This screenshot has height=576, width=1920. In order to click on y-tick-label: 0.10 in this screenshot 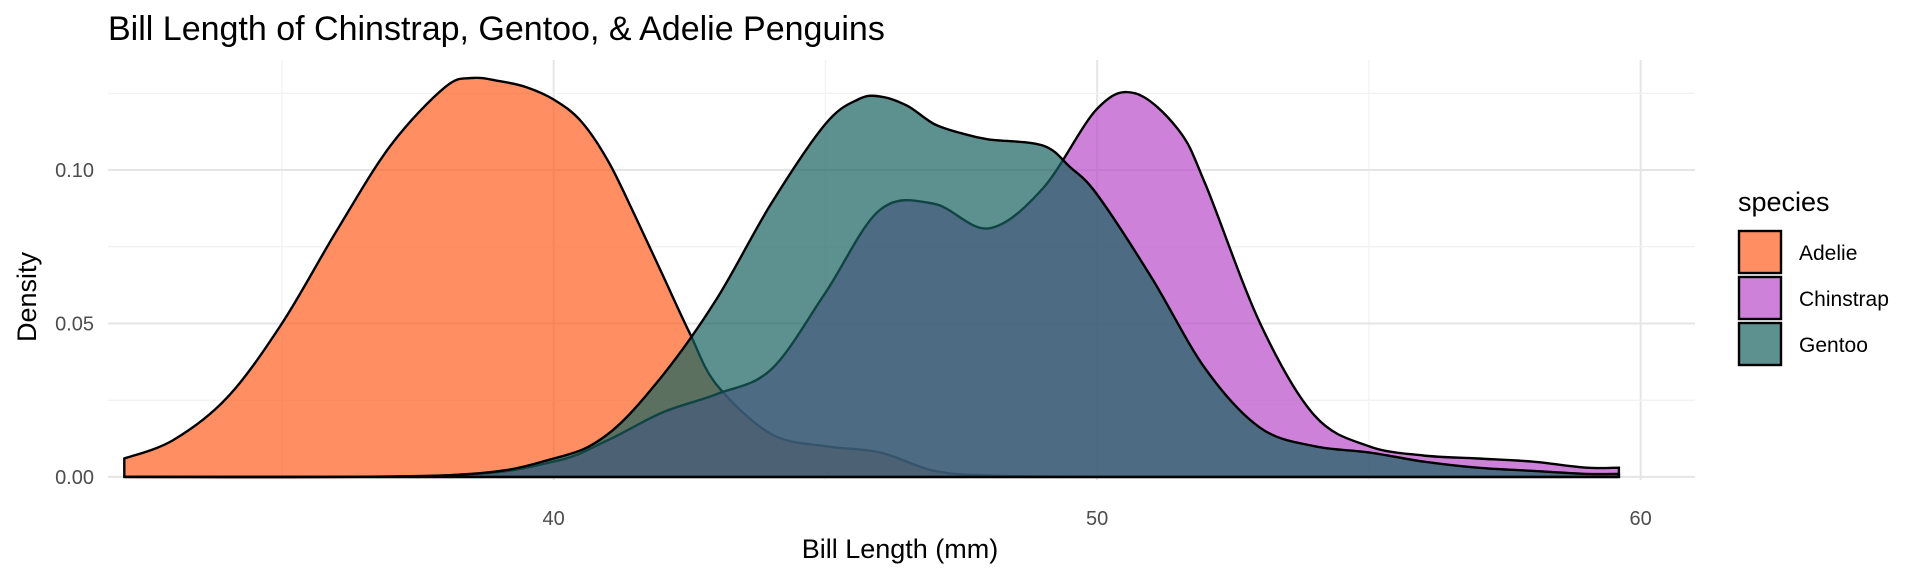, I will do `click(74, 171)`.